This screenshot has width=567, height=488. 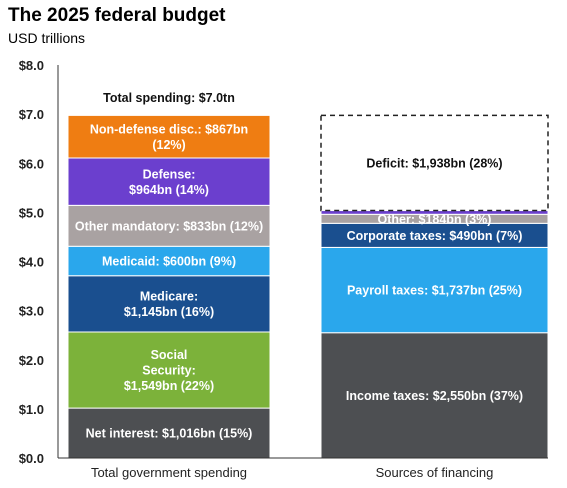 What do you see at coordinates (169, 434) in the screenshot?
I see `bar-segment-label: Net interest: $1,016bn (15%)` at bounding box center [169, 434].